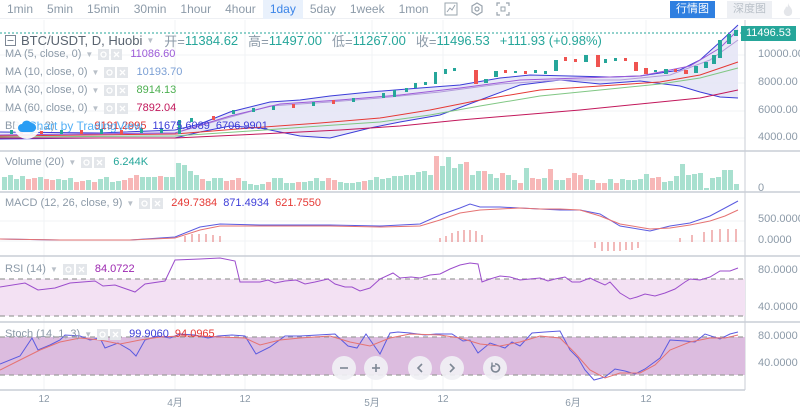 The height and width of the screenshot is (411, 800). What do you see at coordinates (90, 108) in the screenshot?
I see `legend-ma60: MA (60, close, 0) ▼ 7892.04` at bounding box center [90, 108].